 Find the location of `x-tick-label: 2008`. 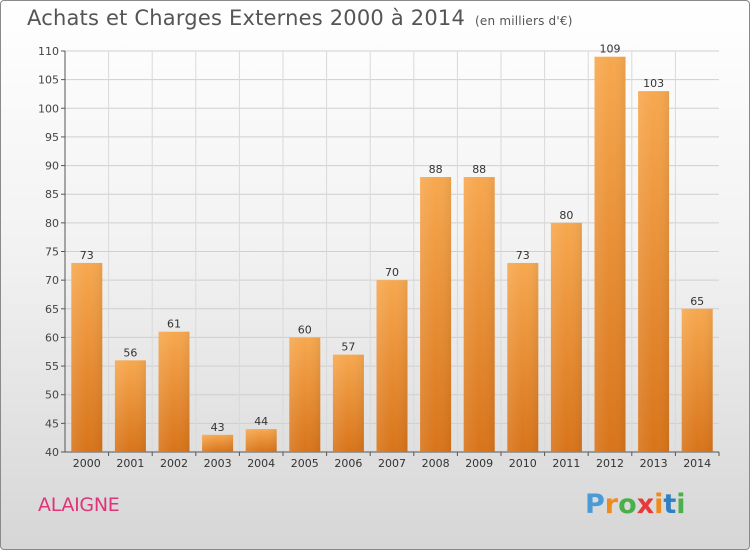

x-tick-label: 2008 is located at coordinates (436, 463).